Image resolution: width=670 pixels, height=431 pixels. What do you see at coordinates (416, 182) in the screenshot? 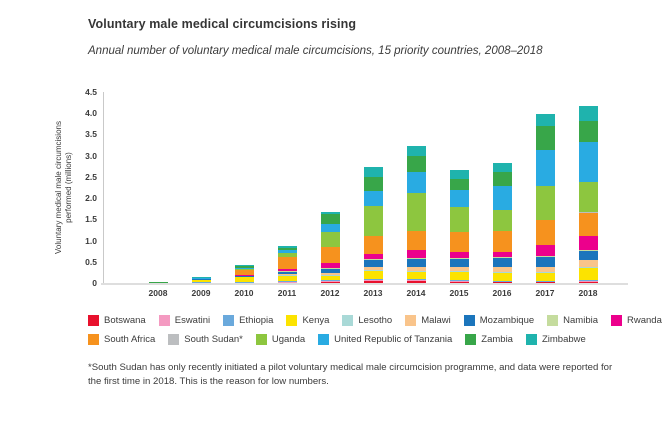
I see `bar-segment-united-republic-of-tanzania-2014` at bounding box center [416, 182].